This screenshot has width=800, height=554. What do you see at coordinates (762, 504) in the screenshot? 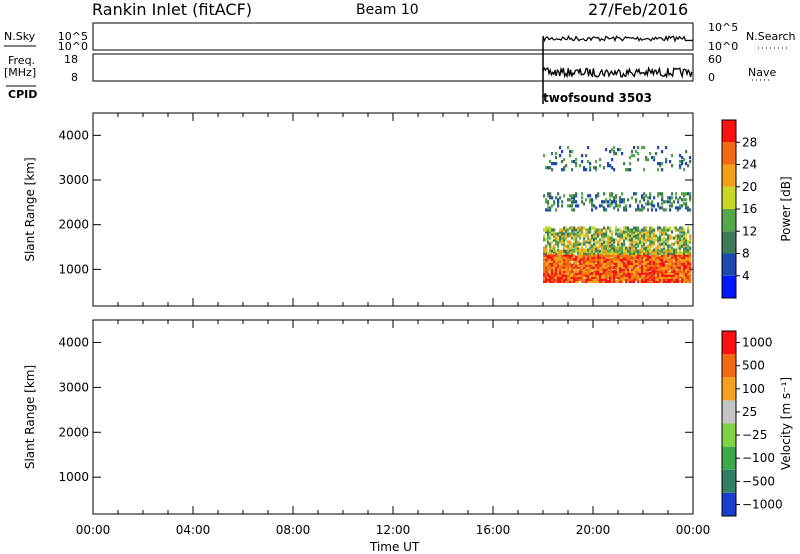
I see `velocity-cb-tick-label: −1000` at bounding box center [762, 504].